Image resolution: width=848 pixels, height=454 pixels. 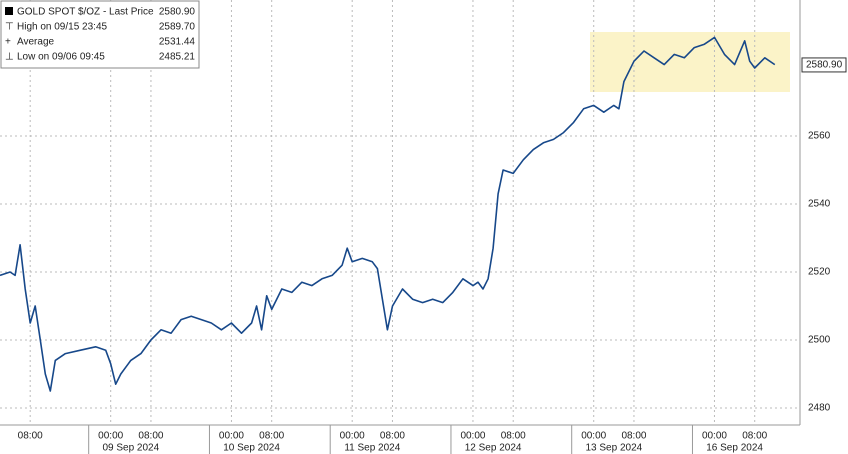 What do you see at coordinates (9, 57) in the screenshot?
I see `legend-icon: ⊥` at bounding box center [9, 57].